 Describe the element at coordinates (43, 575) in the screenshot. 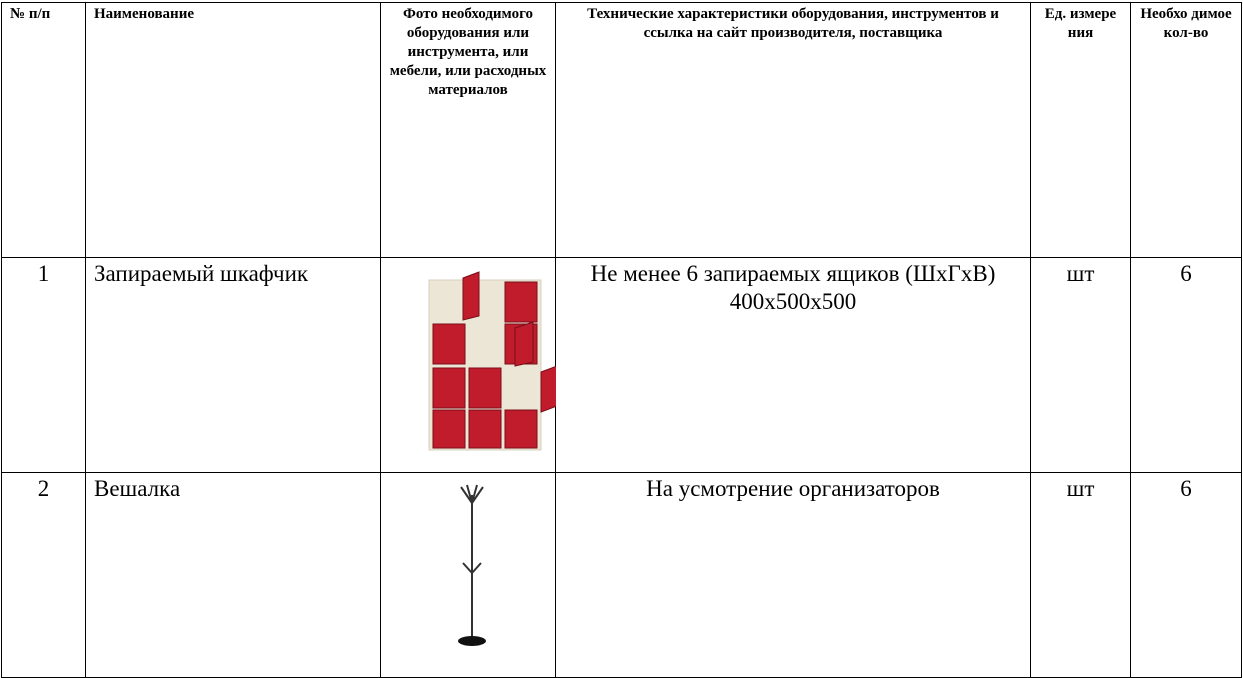

I see `cell-number: 2` at that location.